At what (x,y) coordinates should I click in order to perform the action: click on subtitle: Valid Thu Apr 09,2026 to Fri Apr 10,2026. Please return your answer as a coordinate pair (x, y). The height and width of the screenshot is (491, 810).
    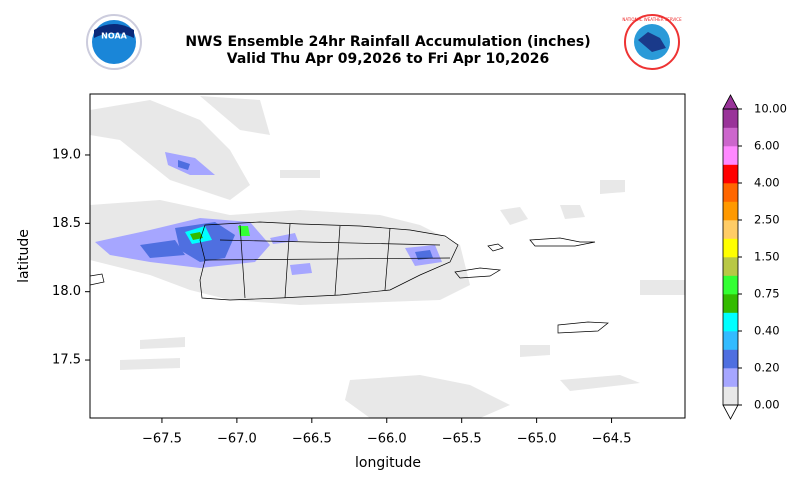
    Looking at the image, I should click on (388, 59).